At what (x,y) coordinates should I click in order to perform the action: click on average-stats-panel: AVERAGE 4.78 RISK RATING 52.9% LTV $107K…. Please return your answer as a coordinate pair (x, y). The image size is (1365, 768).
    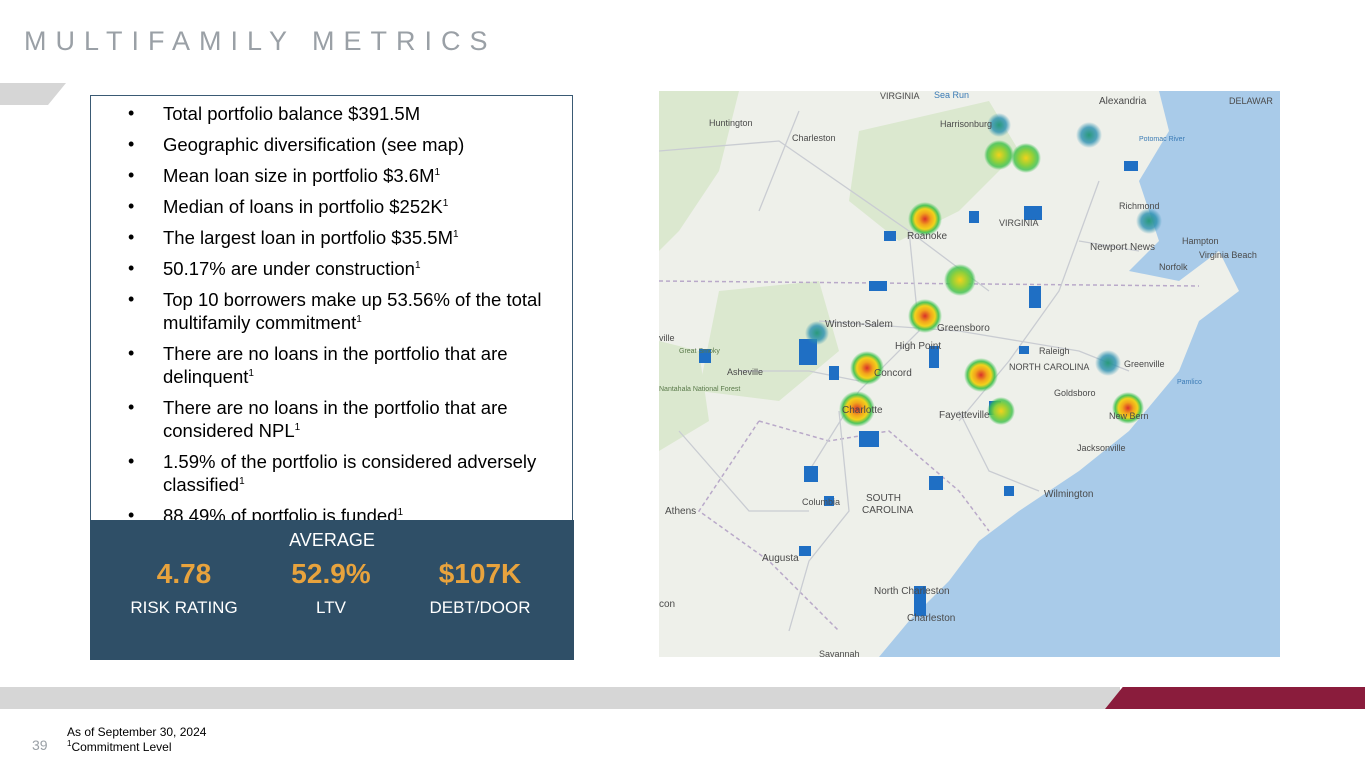
    Looking at the image, I should click on (332, 590).